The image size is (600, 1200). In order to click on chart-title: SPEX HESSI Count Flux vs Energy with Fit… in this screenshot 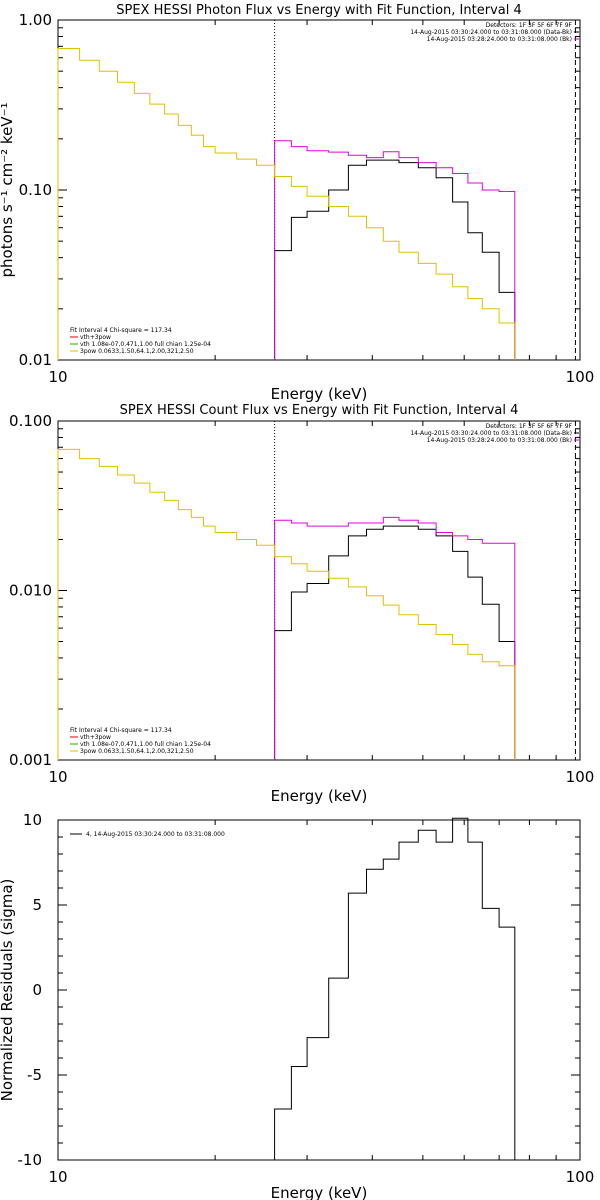, I will do `click(319, 410)`.